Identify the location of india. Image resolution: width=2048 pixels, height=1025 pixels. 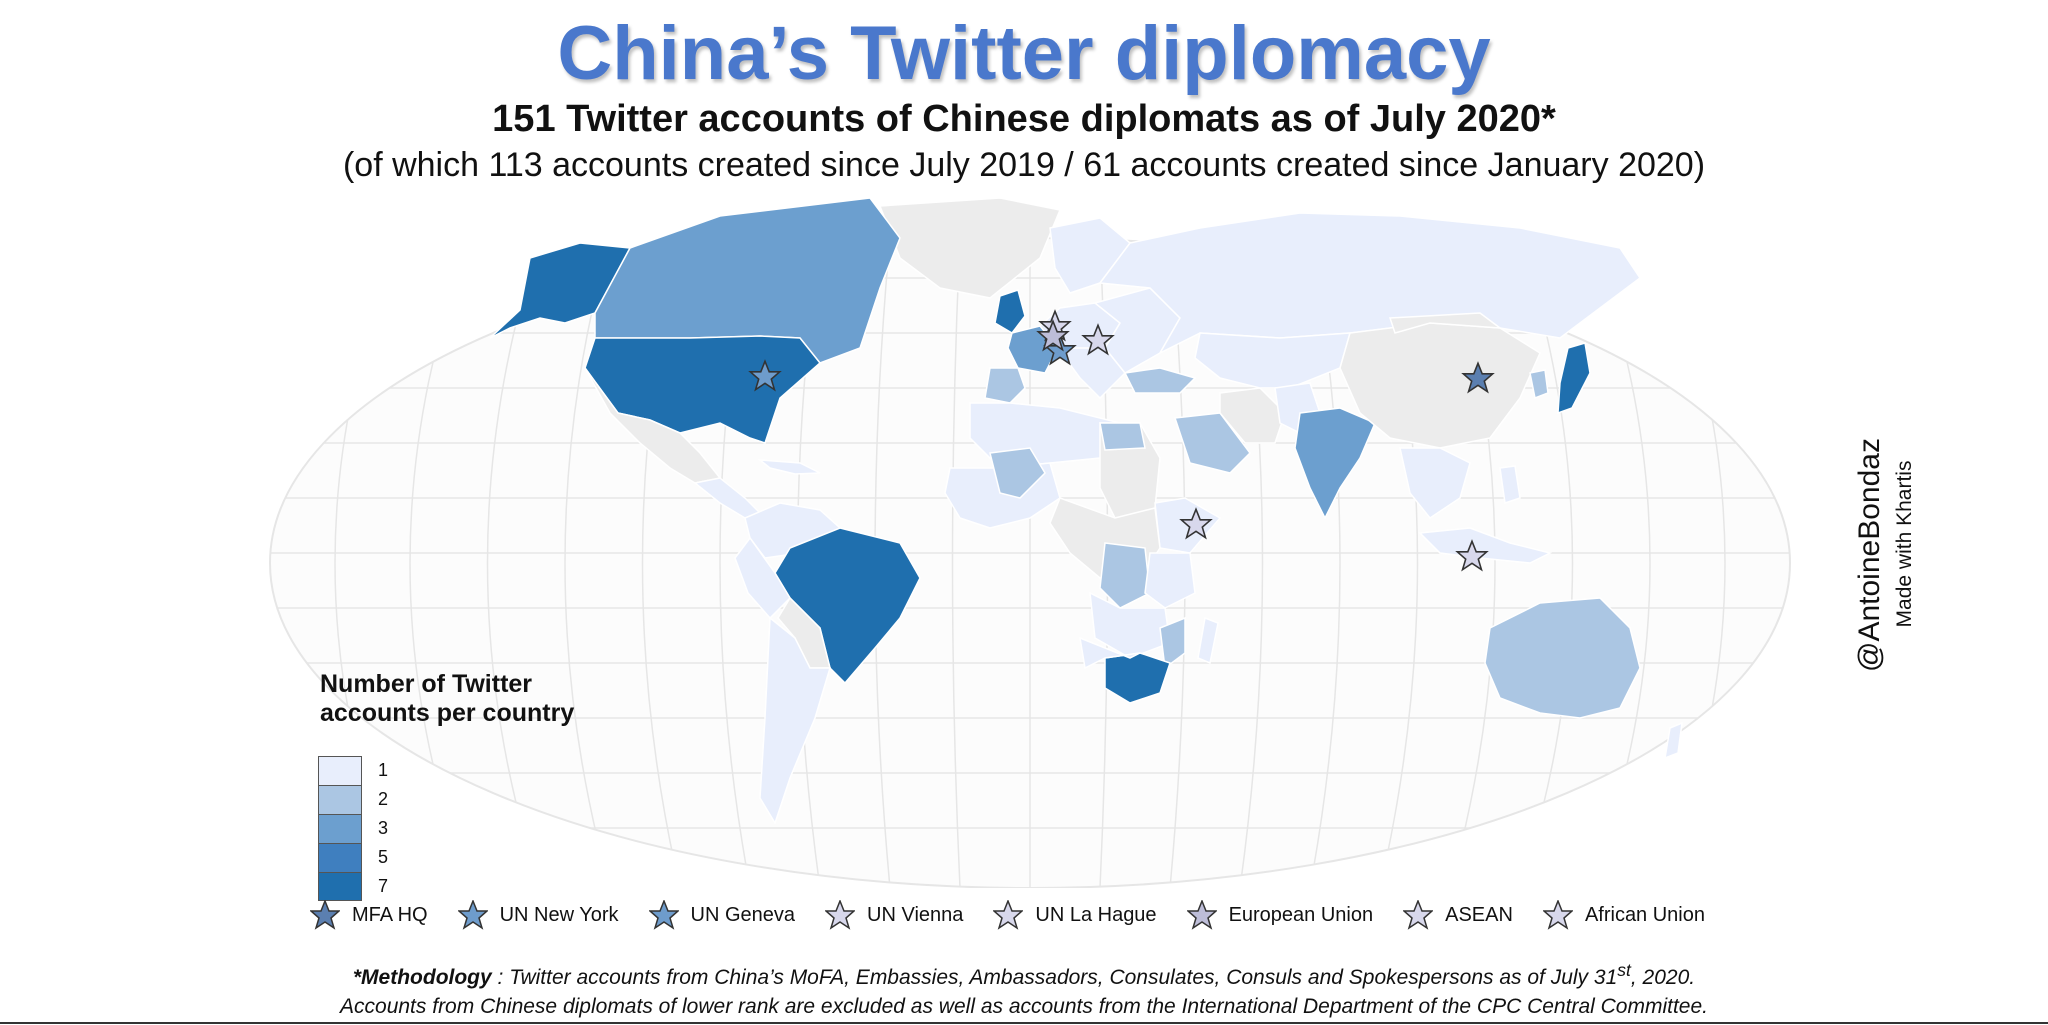
(1335, 463).